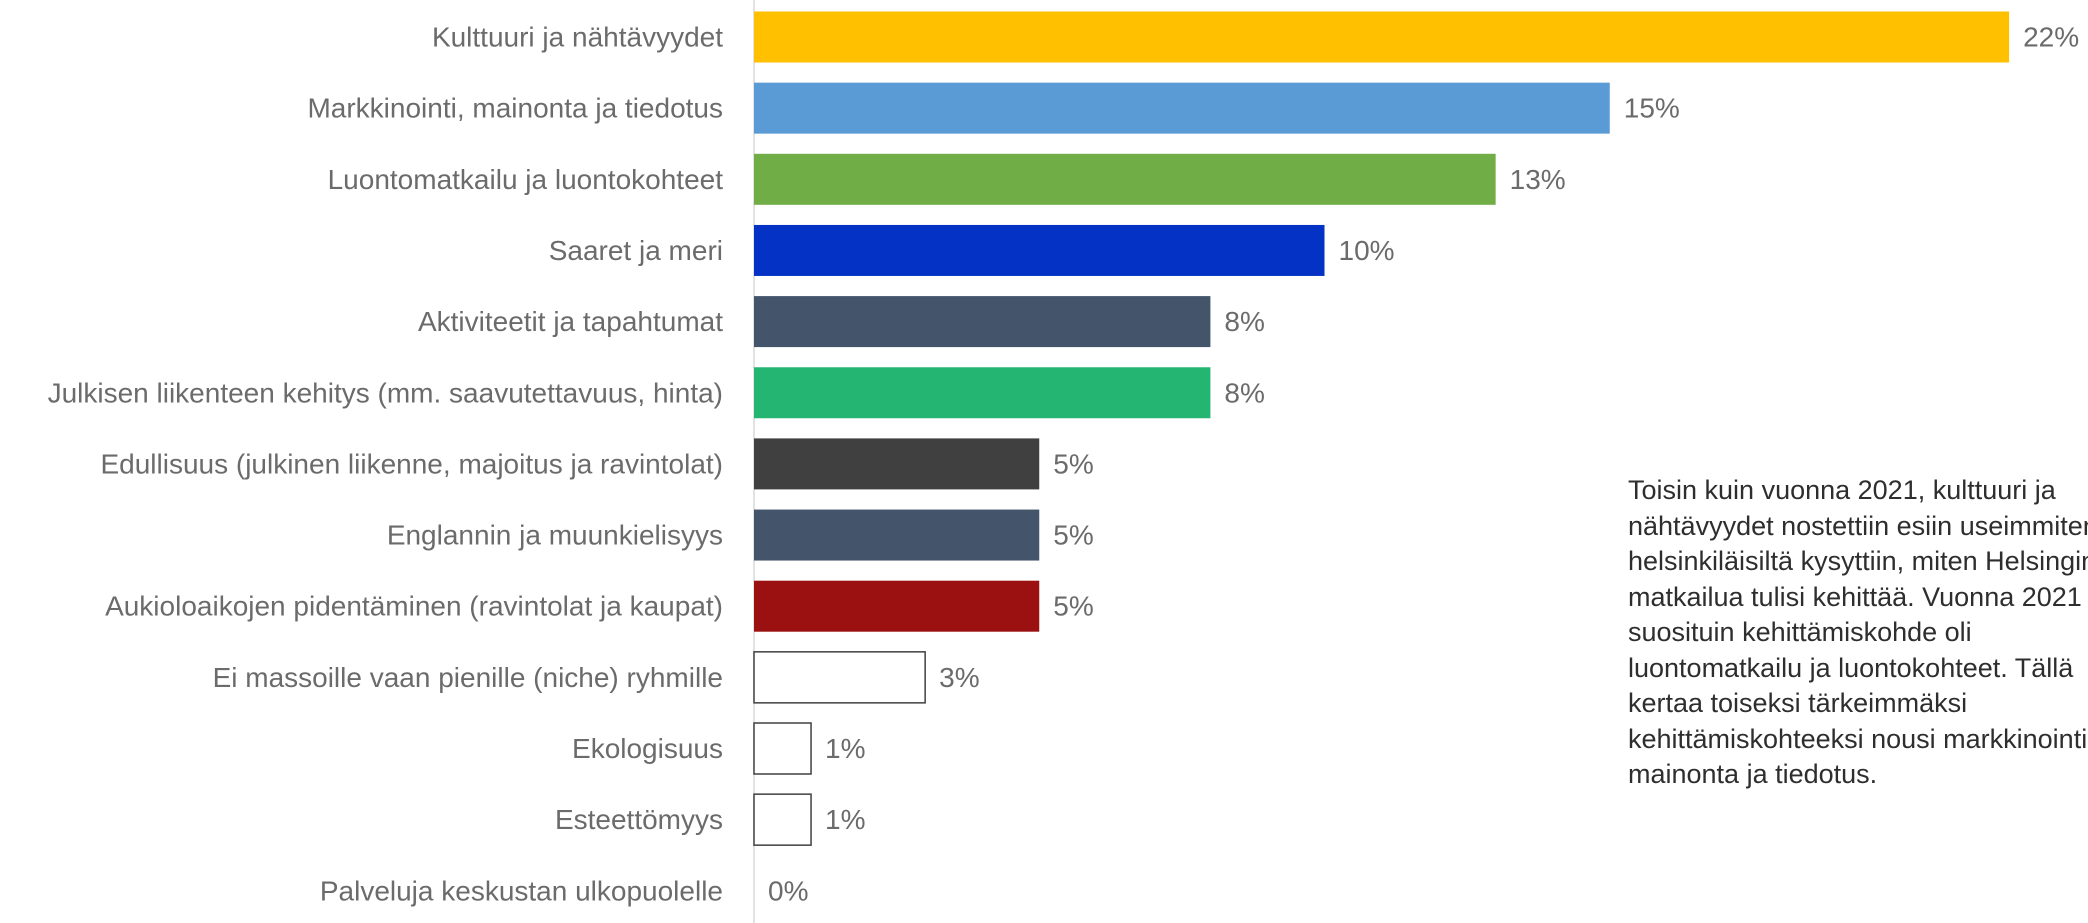 This screenshot has width=2088, height=923. I want to click on category-label: Kulttuuri ja nähtävyydet, so click(577, 37).